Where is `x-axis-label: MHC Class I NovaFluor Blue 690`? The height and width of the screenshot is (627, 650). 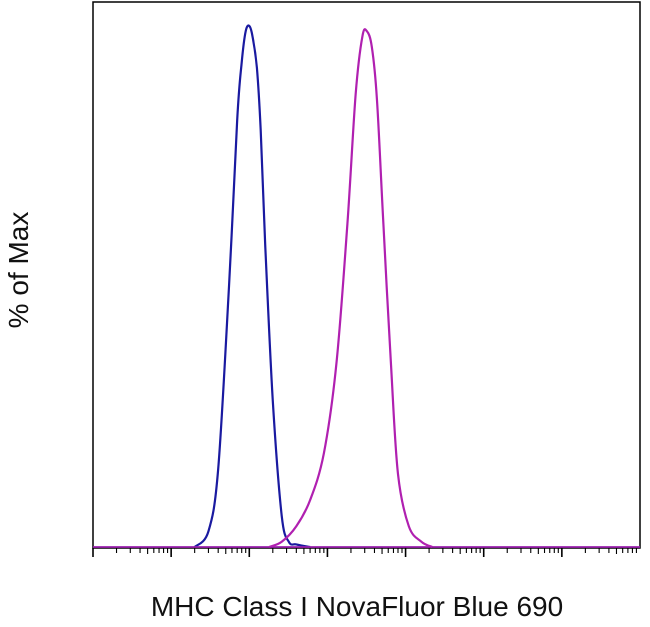
x-axis-label: MHC Class I NovaFluor Blue 690 is located at coordinates (357, 606).